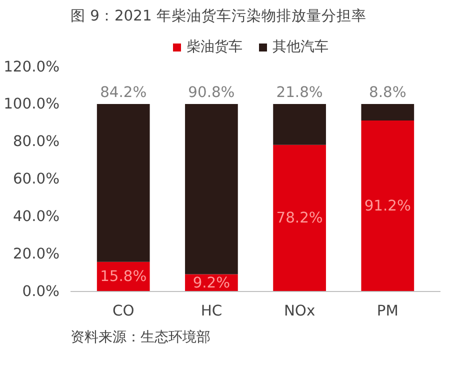 Image resolution: width=463 pixels, height=379 pixels. What do you see at coordinates (123, 277) in the screenshot?
I see `data-label: 15.8%` at bounding box center [123, 277].